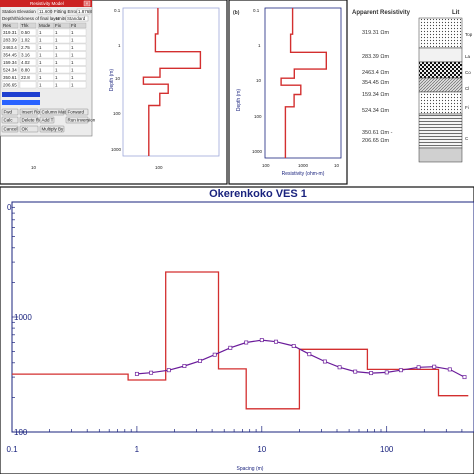  Describe the element at coordinates (29, 120) in the screenshot. I see `dialog-button-delete-row` at that location.